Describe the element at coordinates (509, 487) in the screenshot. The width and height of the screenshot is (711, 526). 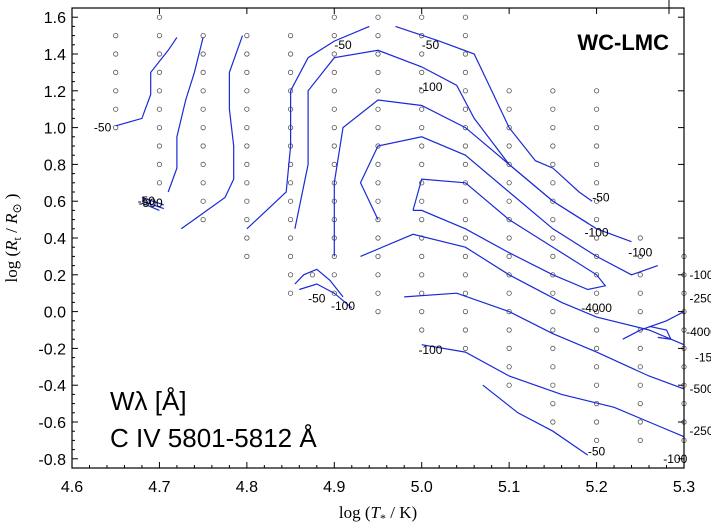
I see `x-tick-label: 5.1` at that location.